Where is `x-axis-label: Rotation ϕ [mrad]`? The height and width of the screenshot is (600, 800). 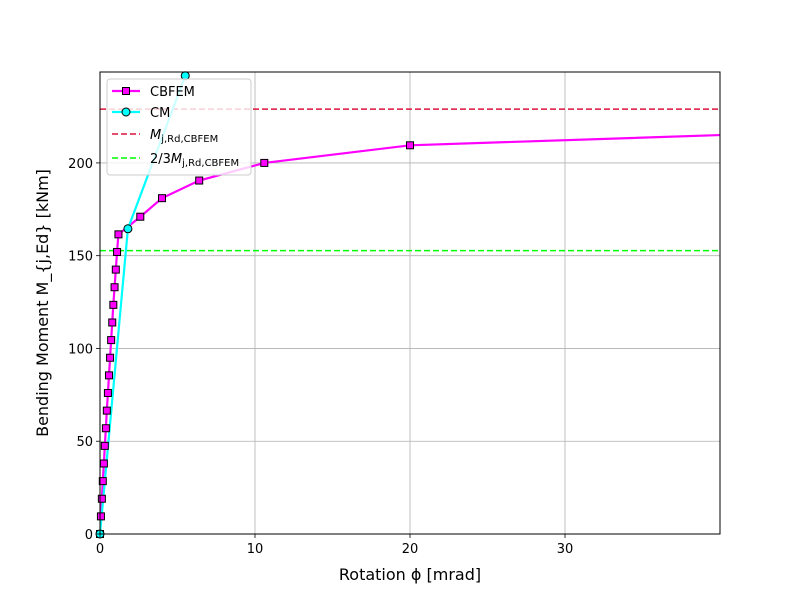 x-axis-label: Rotation ϕ [mrad] is located at coordinates (410, 574).